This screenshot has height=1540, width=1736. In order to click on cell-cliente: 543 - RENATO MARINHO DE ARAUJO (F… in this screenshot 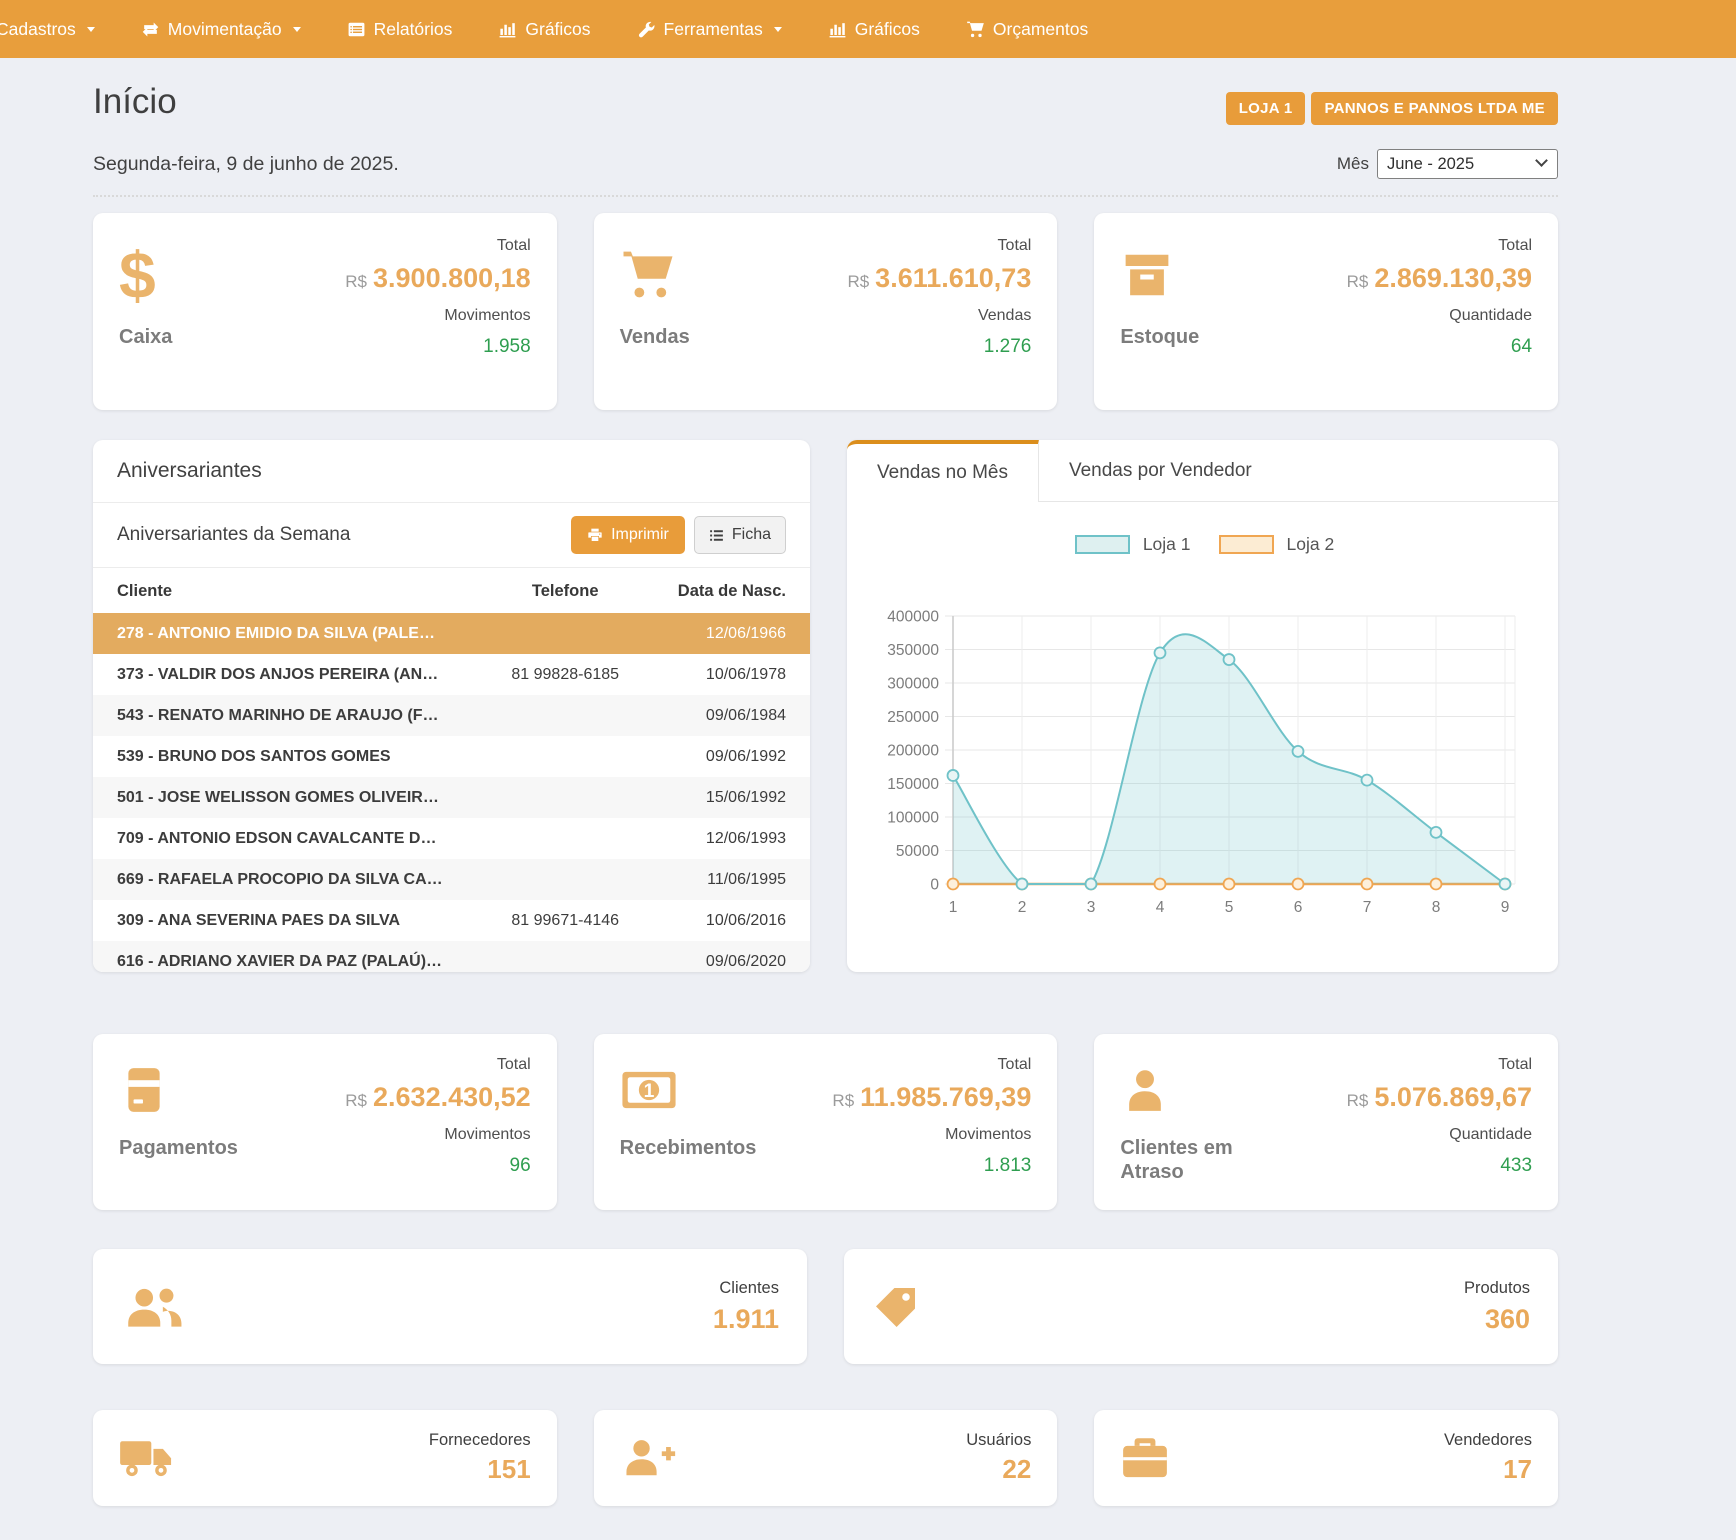, I will do `click(278, 715)`.